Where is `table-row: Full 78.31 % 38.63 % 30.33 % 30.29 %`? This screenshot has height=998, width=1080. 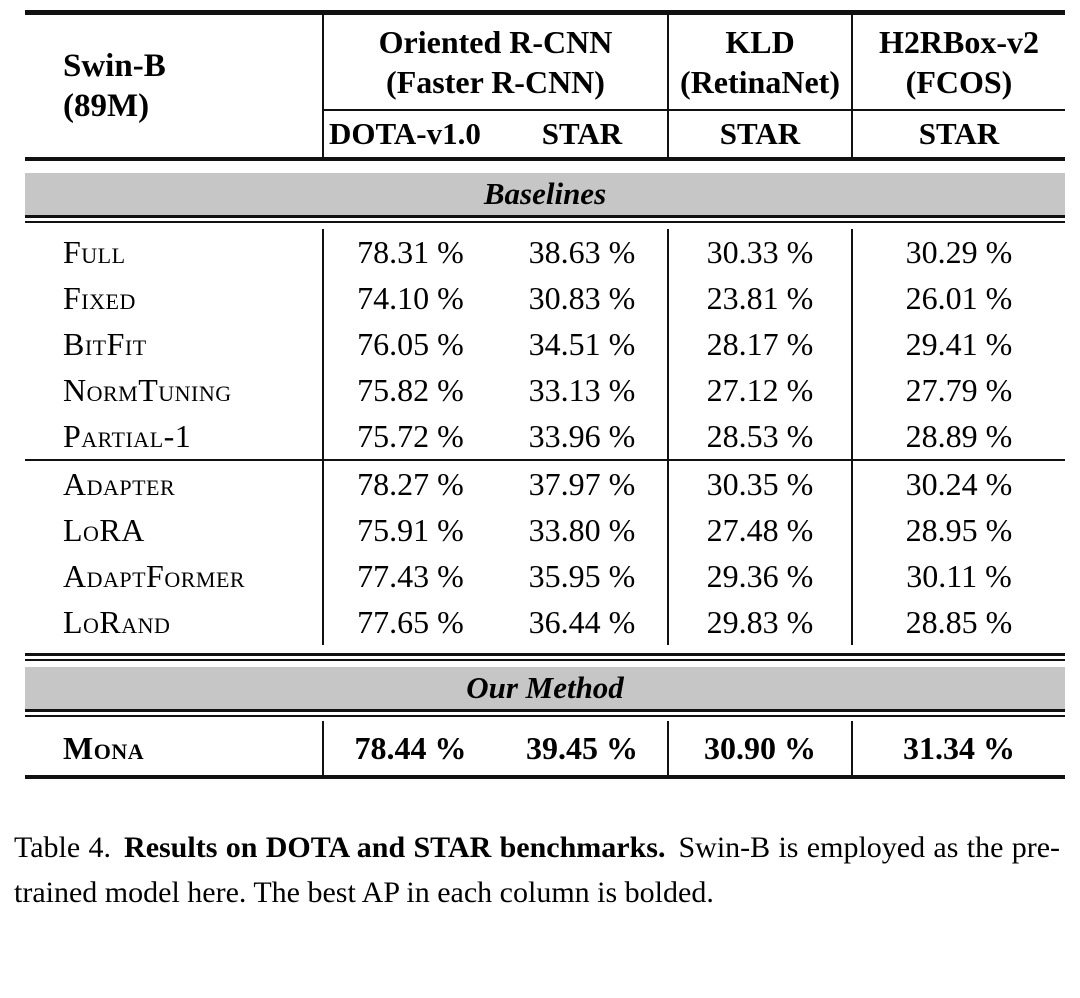 table-row: Full 78.31 % 38.63 % 30.33 % 30.29 % is located at coordinates (545, 252).